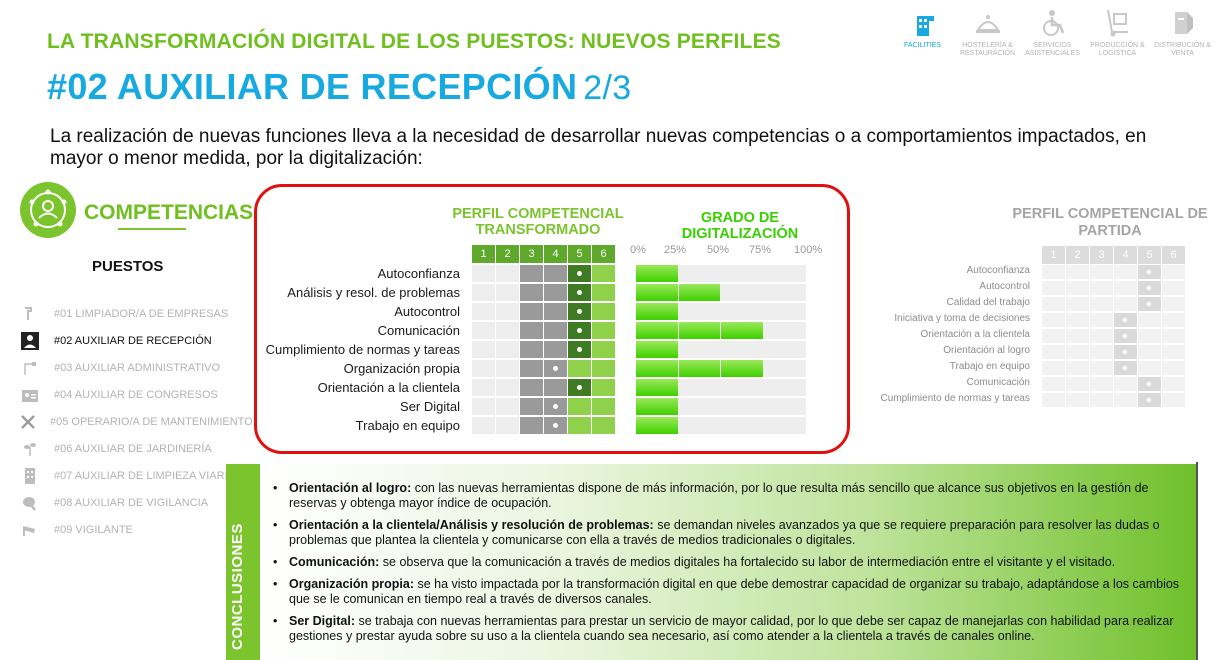 Image resolution: width=1218 pixels, height=660 pixels. What do you see at coordinates (135, 394) in the screenshot?
I see `puesto-item: #04 AUXILIAR DE CONGRESOS` at bounding box center [135, 394].